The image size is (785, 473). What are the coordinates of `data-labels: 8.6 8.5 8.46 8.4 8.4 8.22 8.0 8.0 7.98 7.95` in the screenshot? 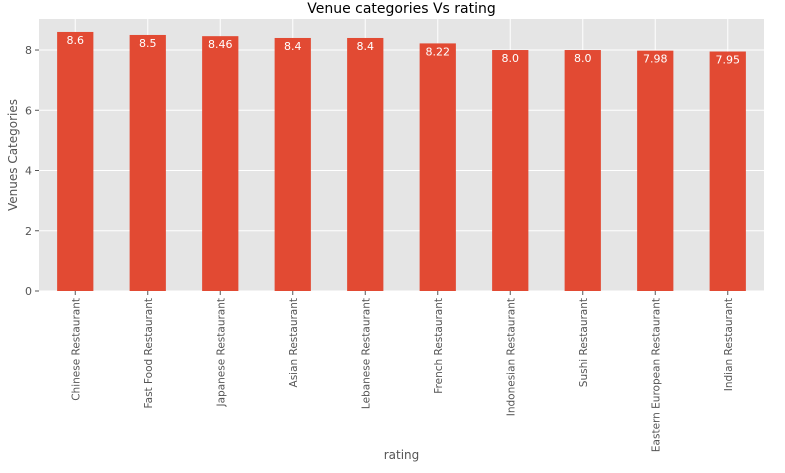 It's located at (404, 50).